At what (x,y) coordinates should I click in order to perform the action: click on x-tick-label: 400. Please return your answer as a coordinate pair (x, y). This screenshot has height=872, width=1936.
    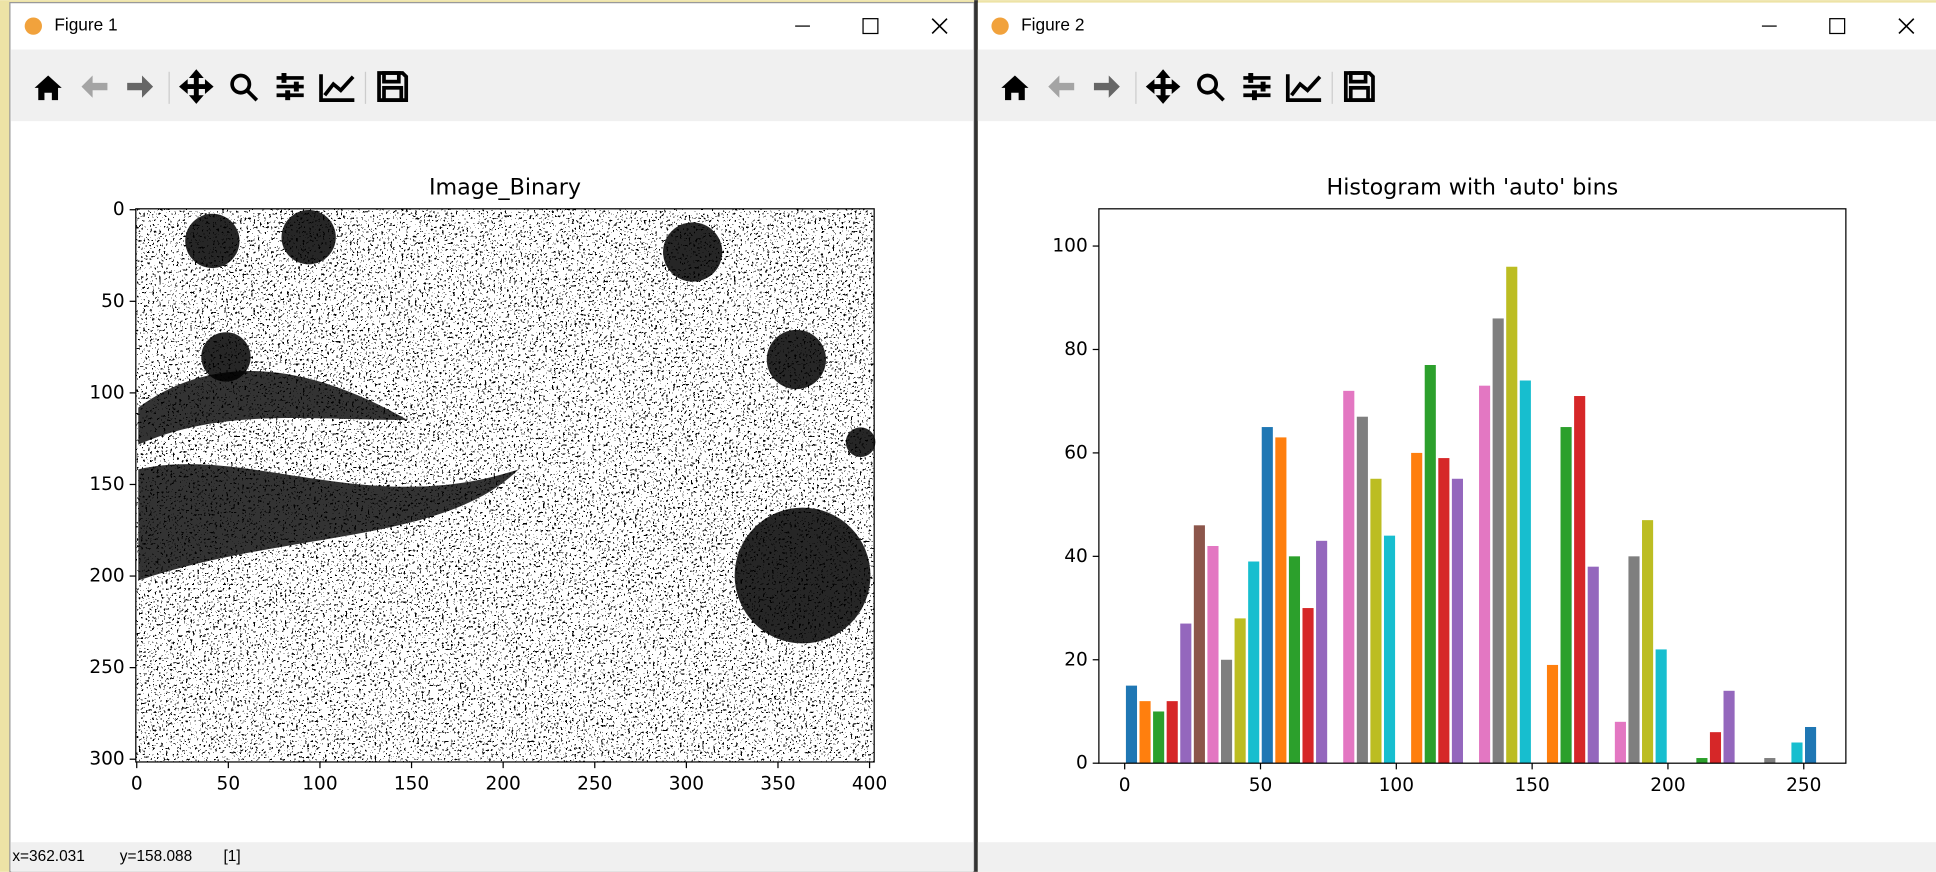
    Looking at the image, I should click on (869, 784).